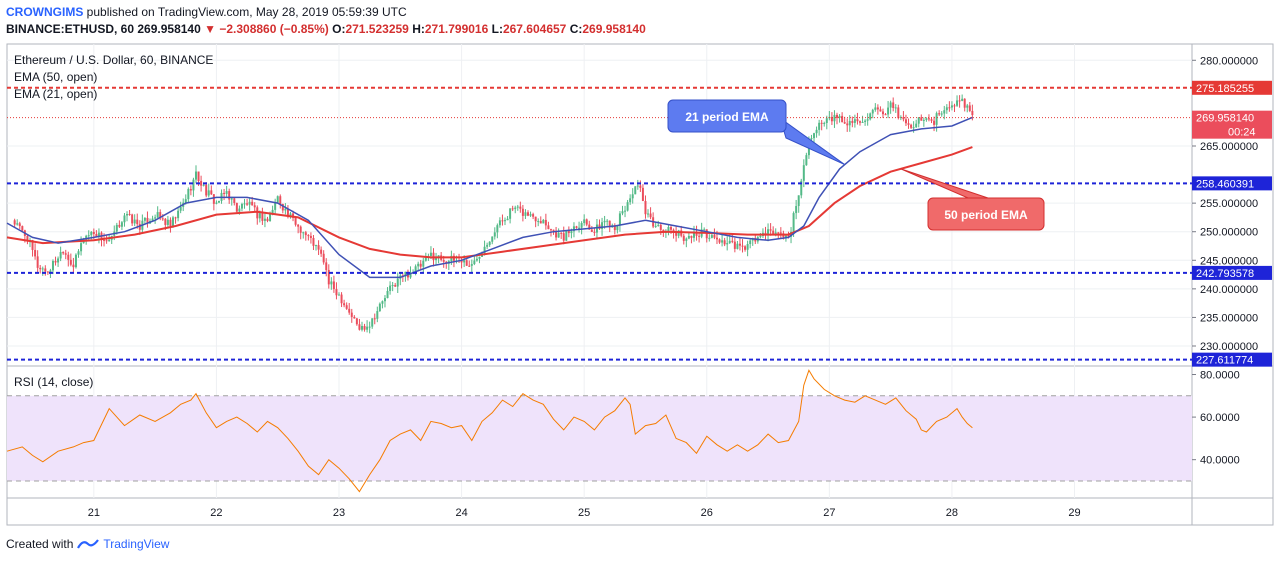 The width and height of the screenshot is (1274, 562). Describe the element at coordinates (136, 544) in the screenshot. I see `tradingview-link: TradingView` at that location.